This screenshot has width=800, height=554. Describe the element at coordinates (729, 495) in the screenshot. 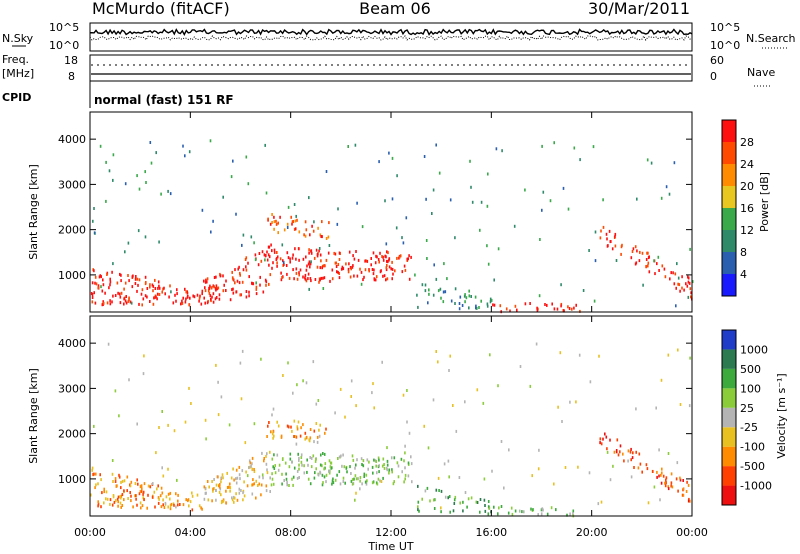

I see `colorbar-segment` at that location.